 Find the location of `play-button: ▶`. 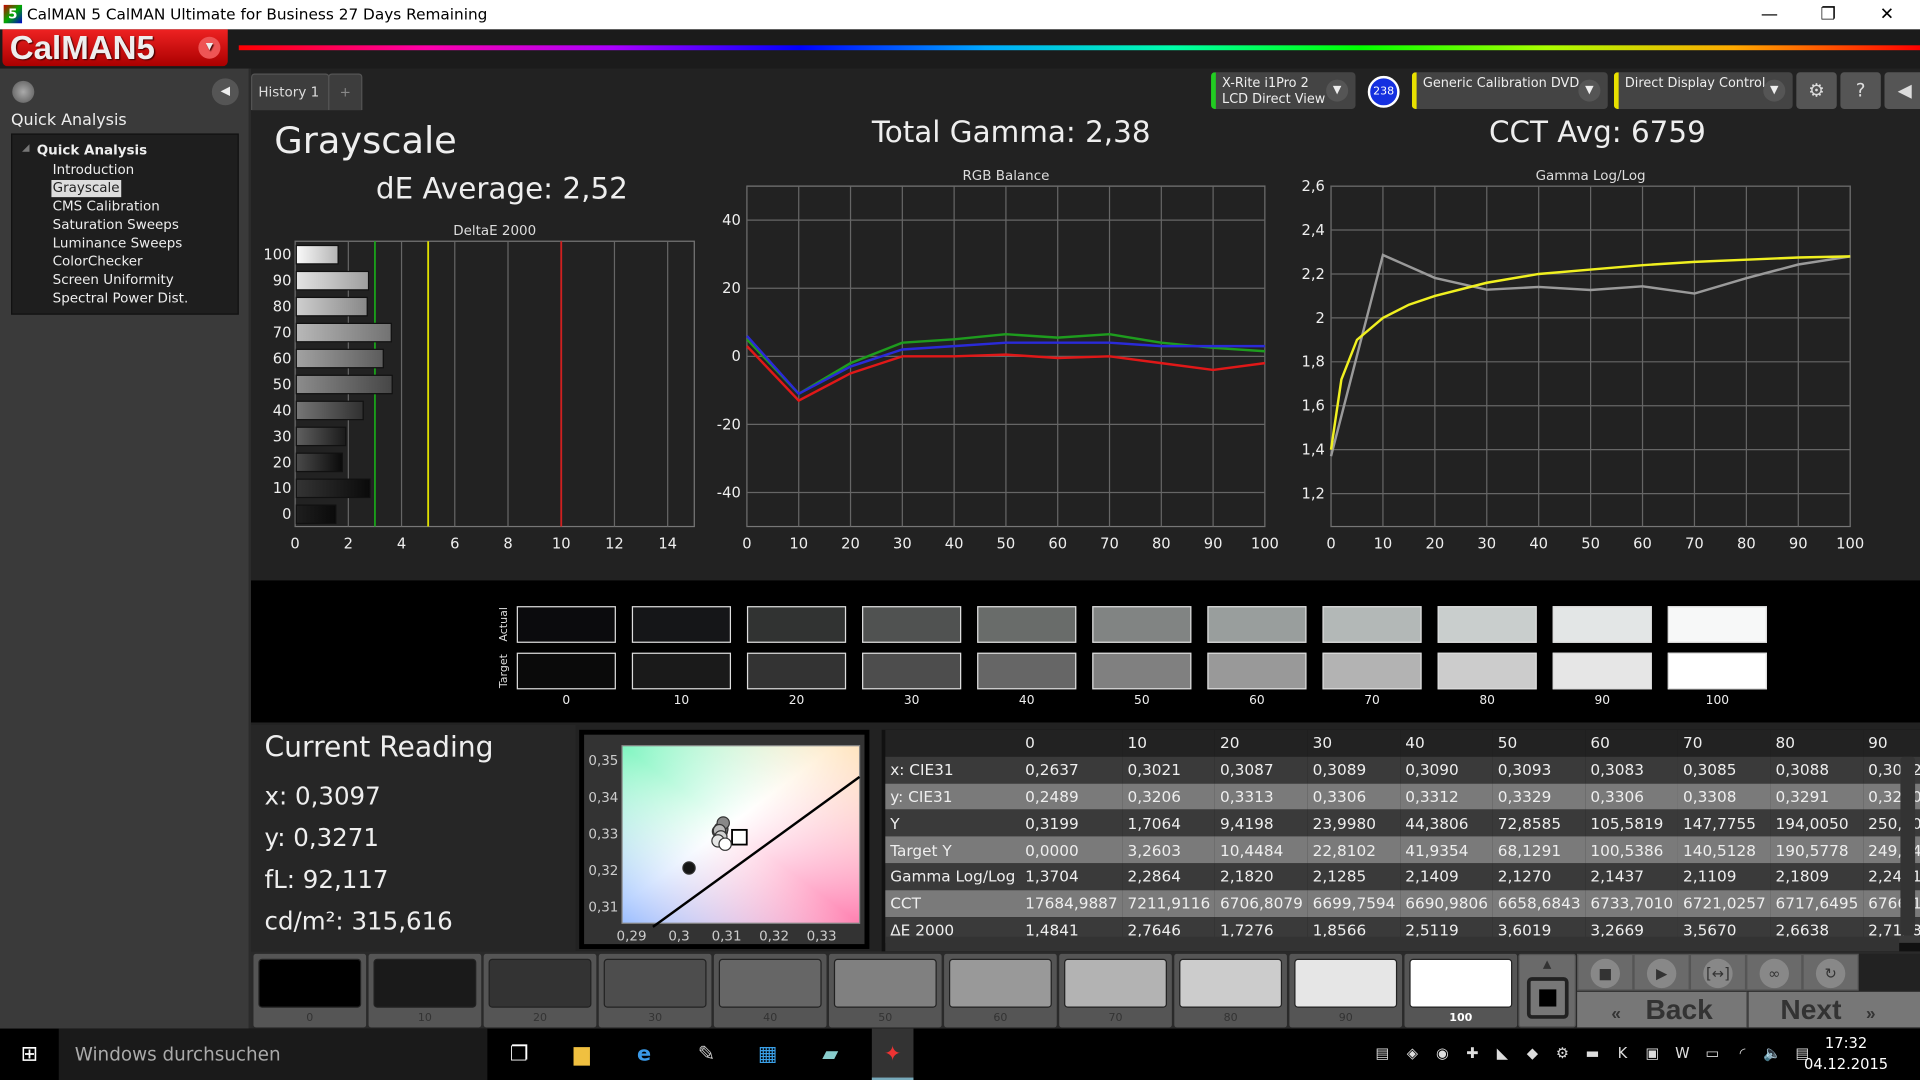

play-button: ▶ is located at coordinates (1661, 972).